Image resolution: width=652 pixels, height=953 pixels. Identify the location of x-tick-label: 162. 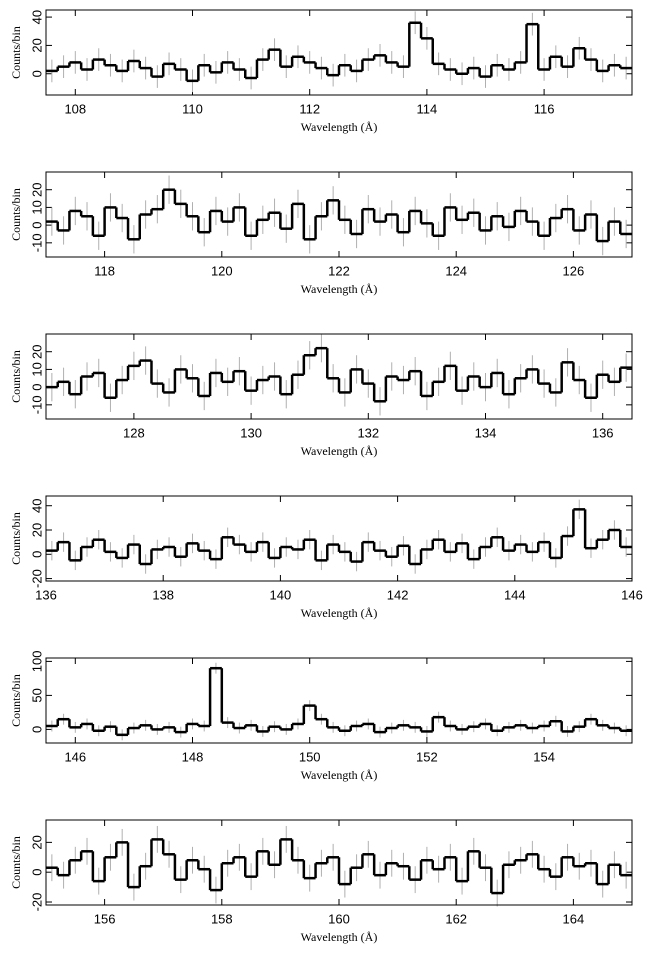
(456, 918).